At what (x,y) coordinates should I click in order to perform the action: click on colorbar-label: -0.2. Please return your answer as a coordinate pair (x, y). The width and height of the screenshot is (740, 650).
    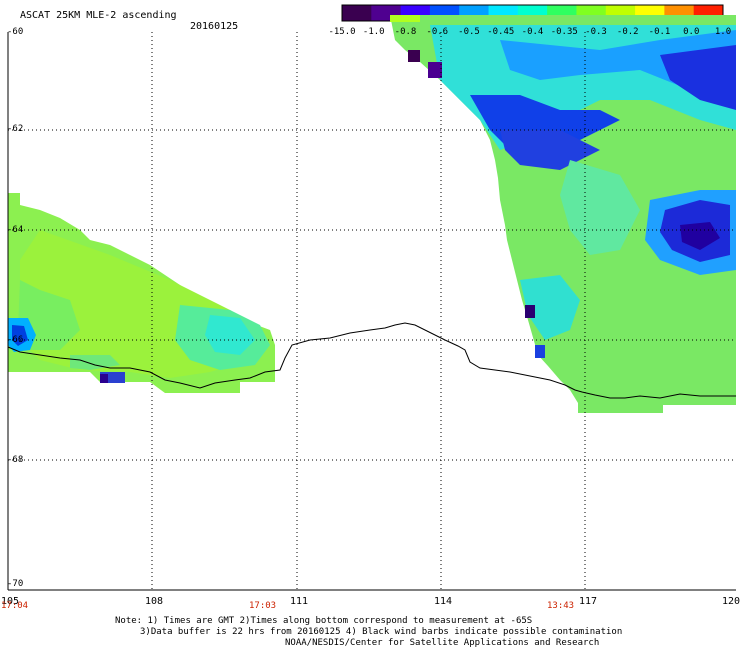
    Looking at the image, I should click on (627, 32).